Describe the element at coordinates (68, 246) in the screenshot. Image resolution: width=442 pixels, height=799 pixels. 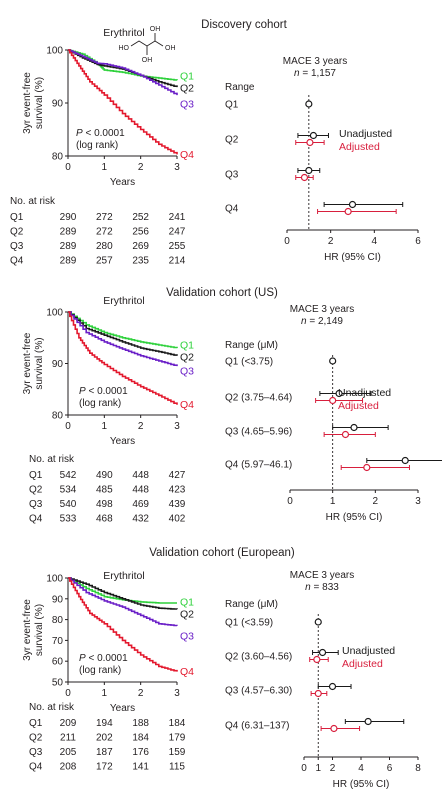
I see `at-risk-count: 289` at that location.